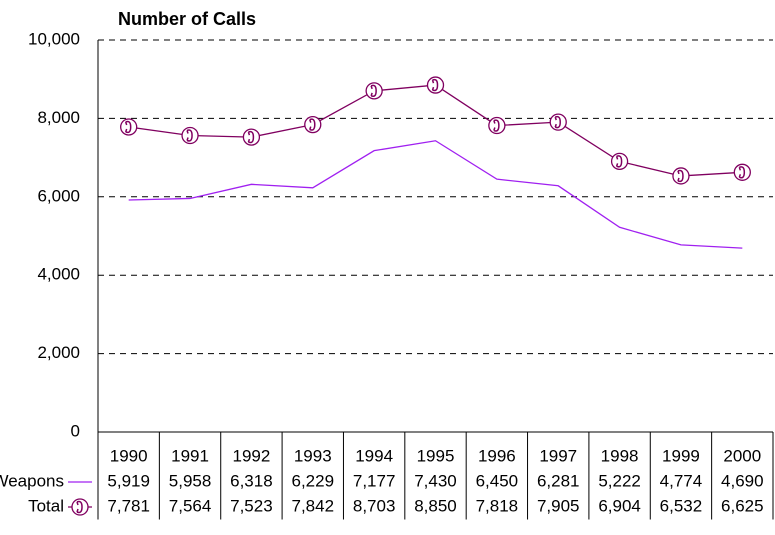 Image resolution: width=775 pixels, height=535 pixels. I want to click on table-value: 6,450, so click(497, 480).